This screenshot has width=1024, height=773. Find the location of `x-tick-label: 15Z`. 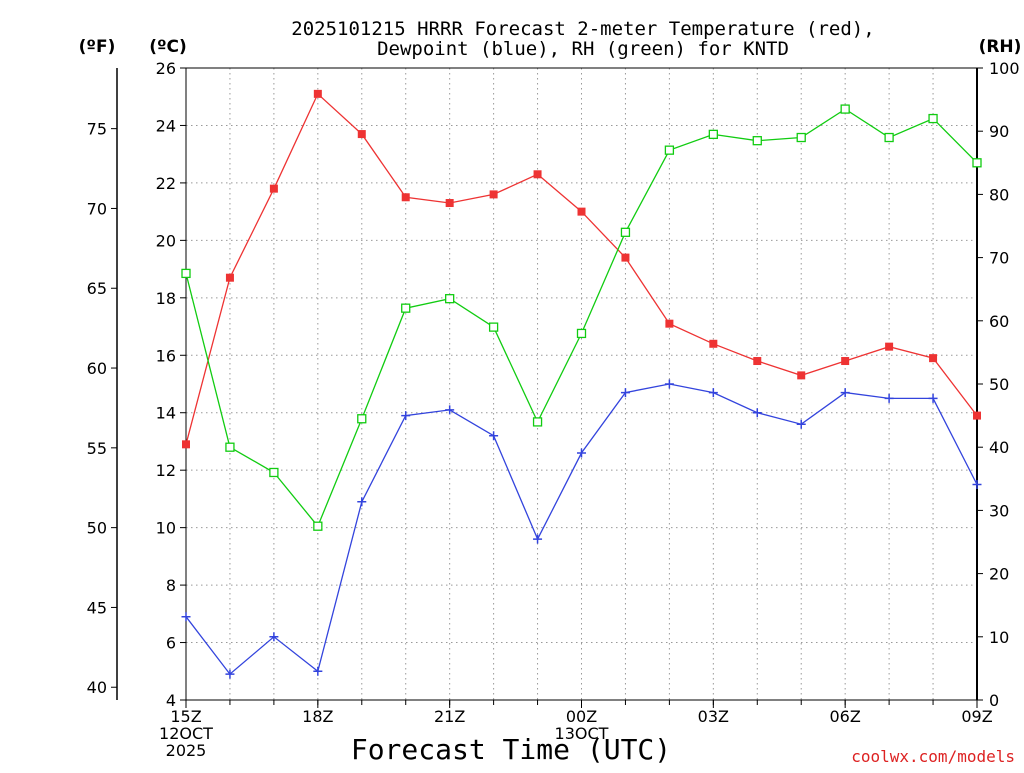

x-tick-label: 15Z is located at coordinates (185, 716).